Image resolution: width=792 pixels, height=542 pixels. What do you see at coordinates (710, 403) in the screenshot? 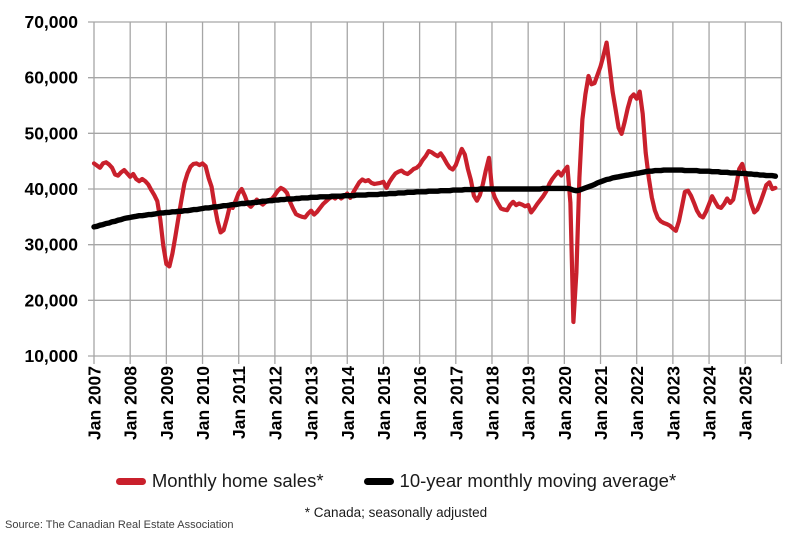
I see `x-axis-tick-label: Jan 2024` at bounding box center [710, 403].